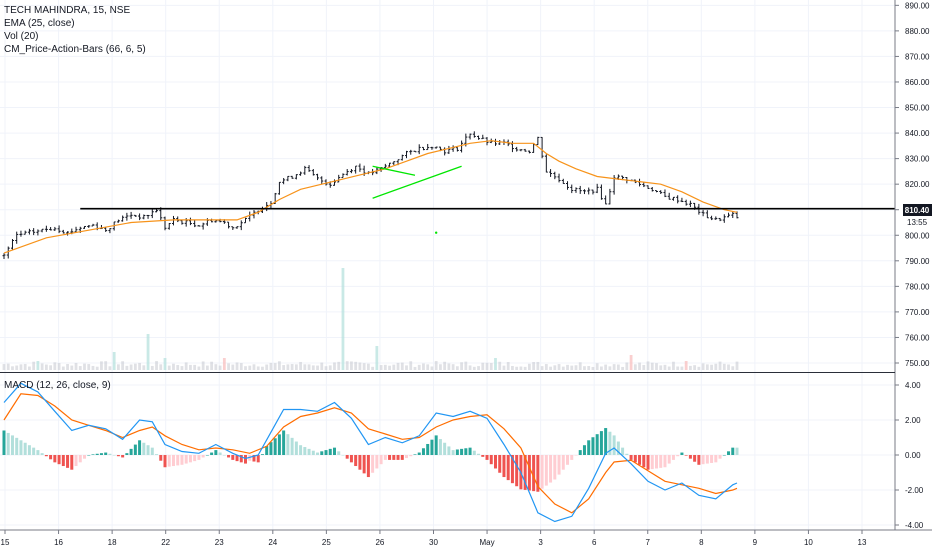 Image resolution: width=932 pixels, height=550 pixels. Describe the element at coordinates (862, 542) in the screenshot. I see `time-tick-label: 13` at that location.